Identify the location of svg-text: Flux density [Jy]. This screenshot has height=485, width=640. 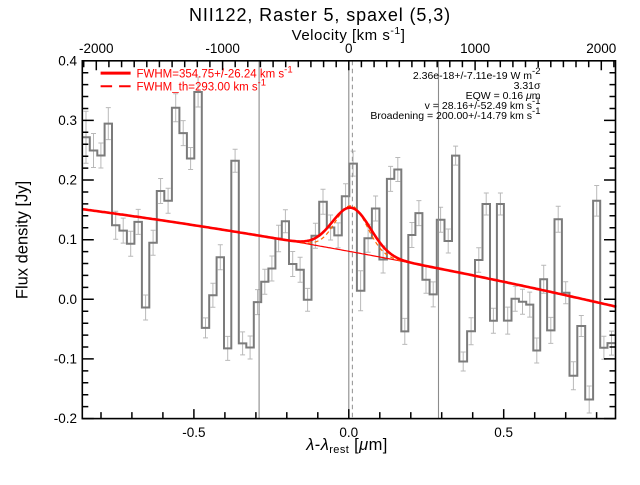
(23, 240).